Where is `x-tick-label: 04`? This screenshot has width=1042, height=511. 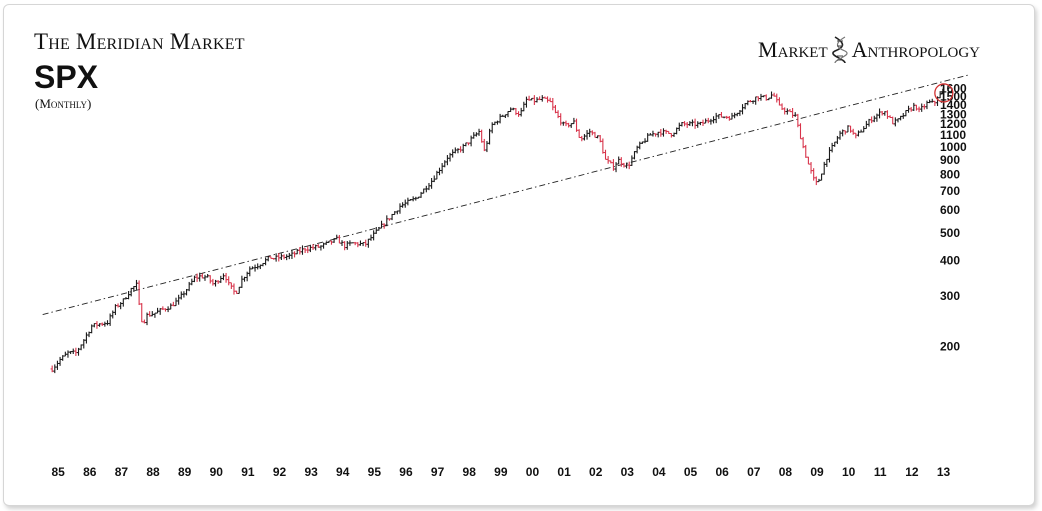 x-tick-label: 04 is located at coordinates (659, 472).